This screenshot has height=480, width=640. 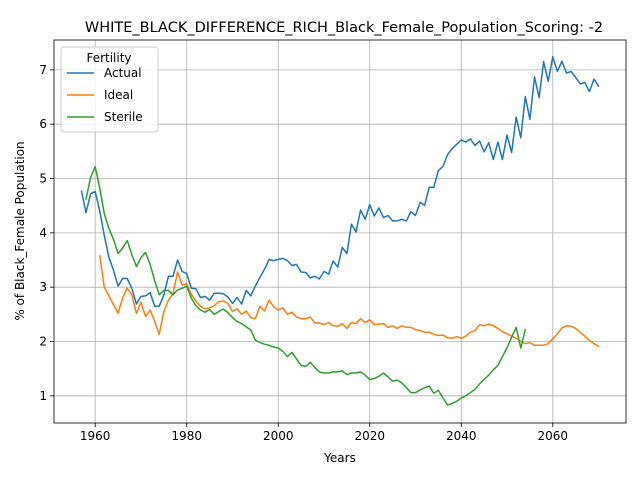 I want to click on legend-box, so click(x=109, y=89).